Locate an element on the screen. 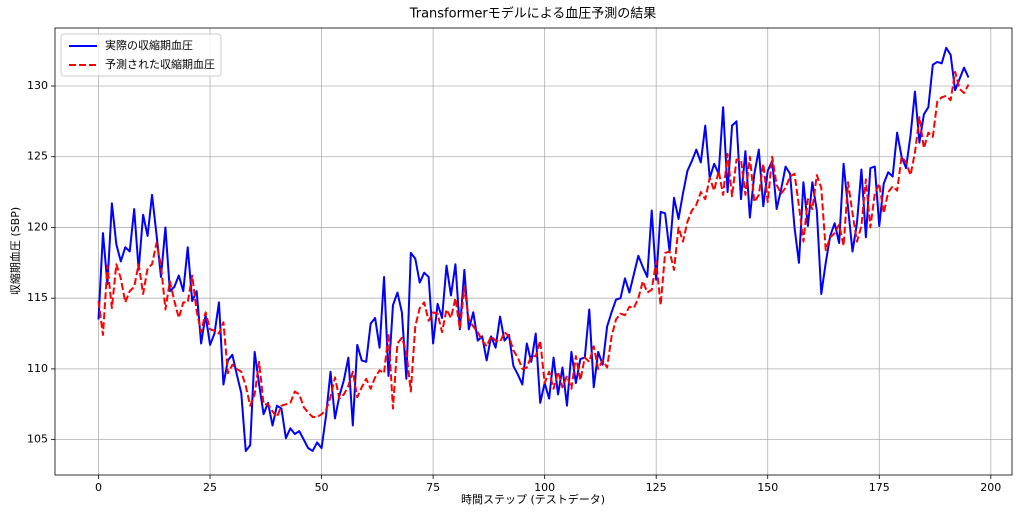 Image resolution: width=1024 pixels, height=515 pixels. chart-title: Transformerモデルによる血圧予測の結果 is located at coordinates (533, 14).